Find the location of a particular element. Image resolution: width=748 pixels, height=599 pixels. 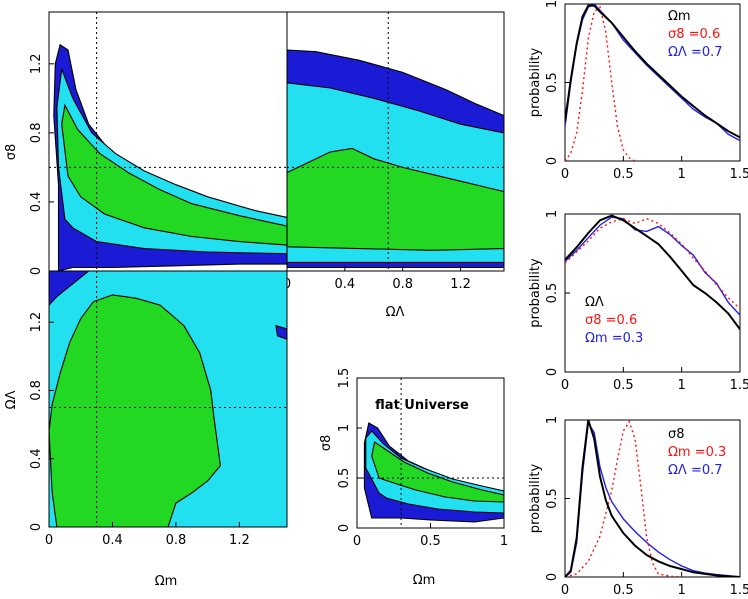

legend-title: ΩΛ is located at coordinates (594, 302).